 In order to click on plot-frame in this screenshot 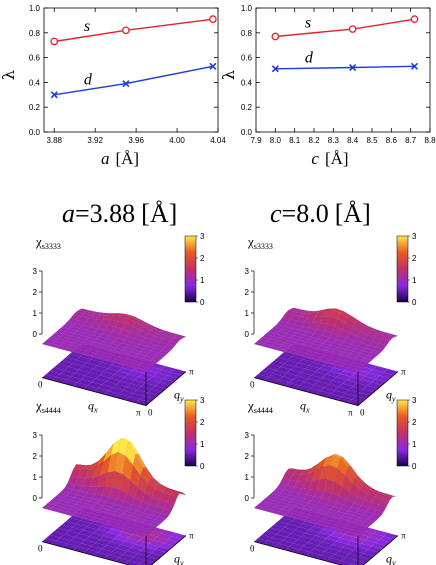, I will do `click(343, 70)`.